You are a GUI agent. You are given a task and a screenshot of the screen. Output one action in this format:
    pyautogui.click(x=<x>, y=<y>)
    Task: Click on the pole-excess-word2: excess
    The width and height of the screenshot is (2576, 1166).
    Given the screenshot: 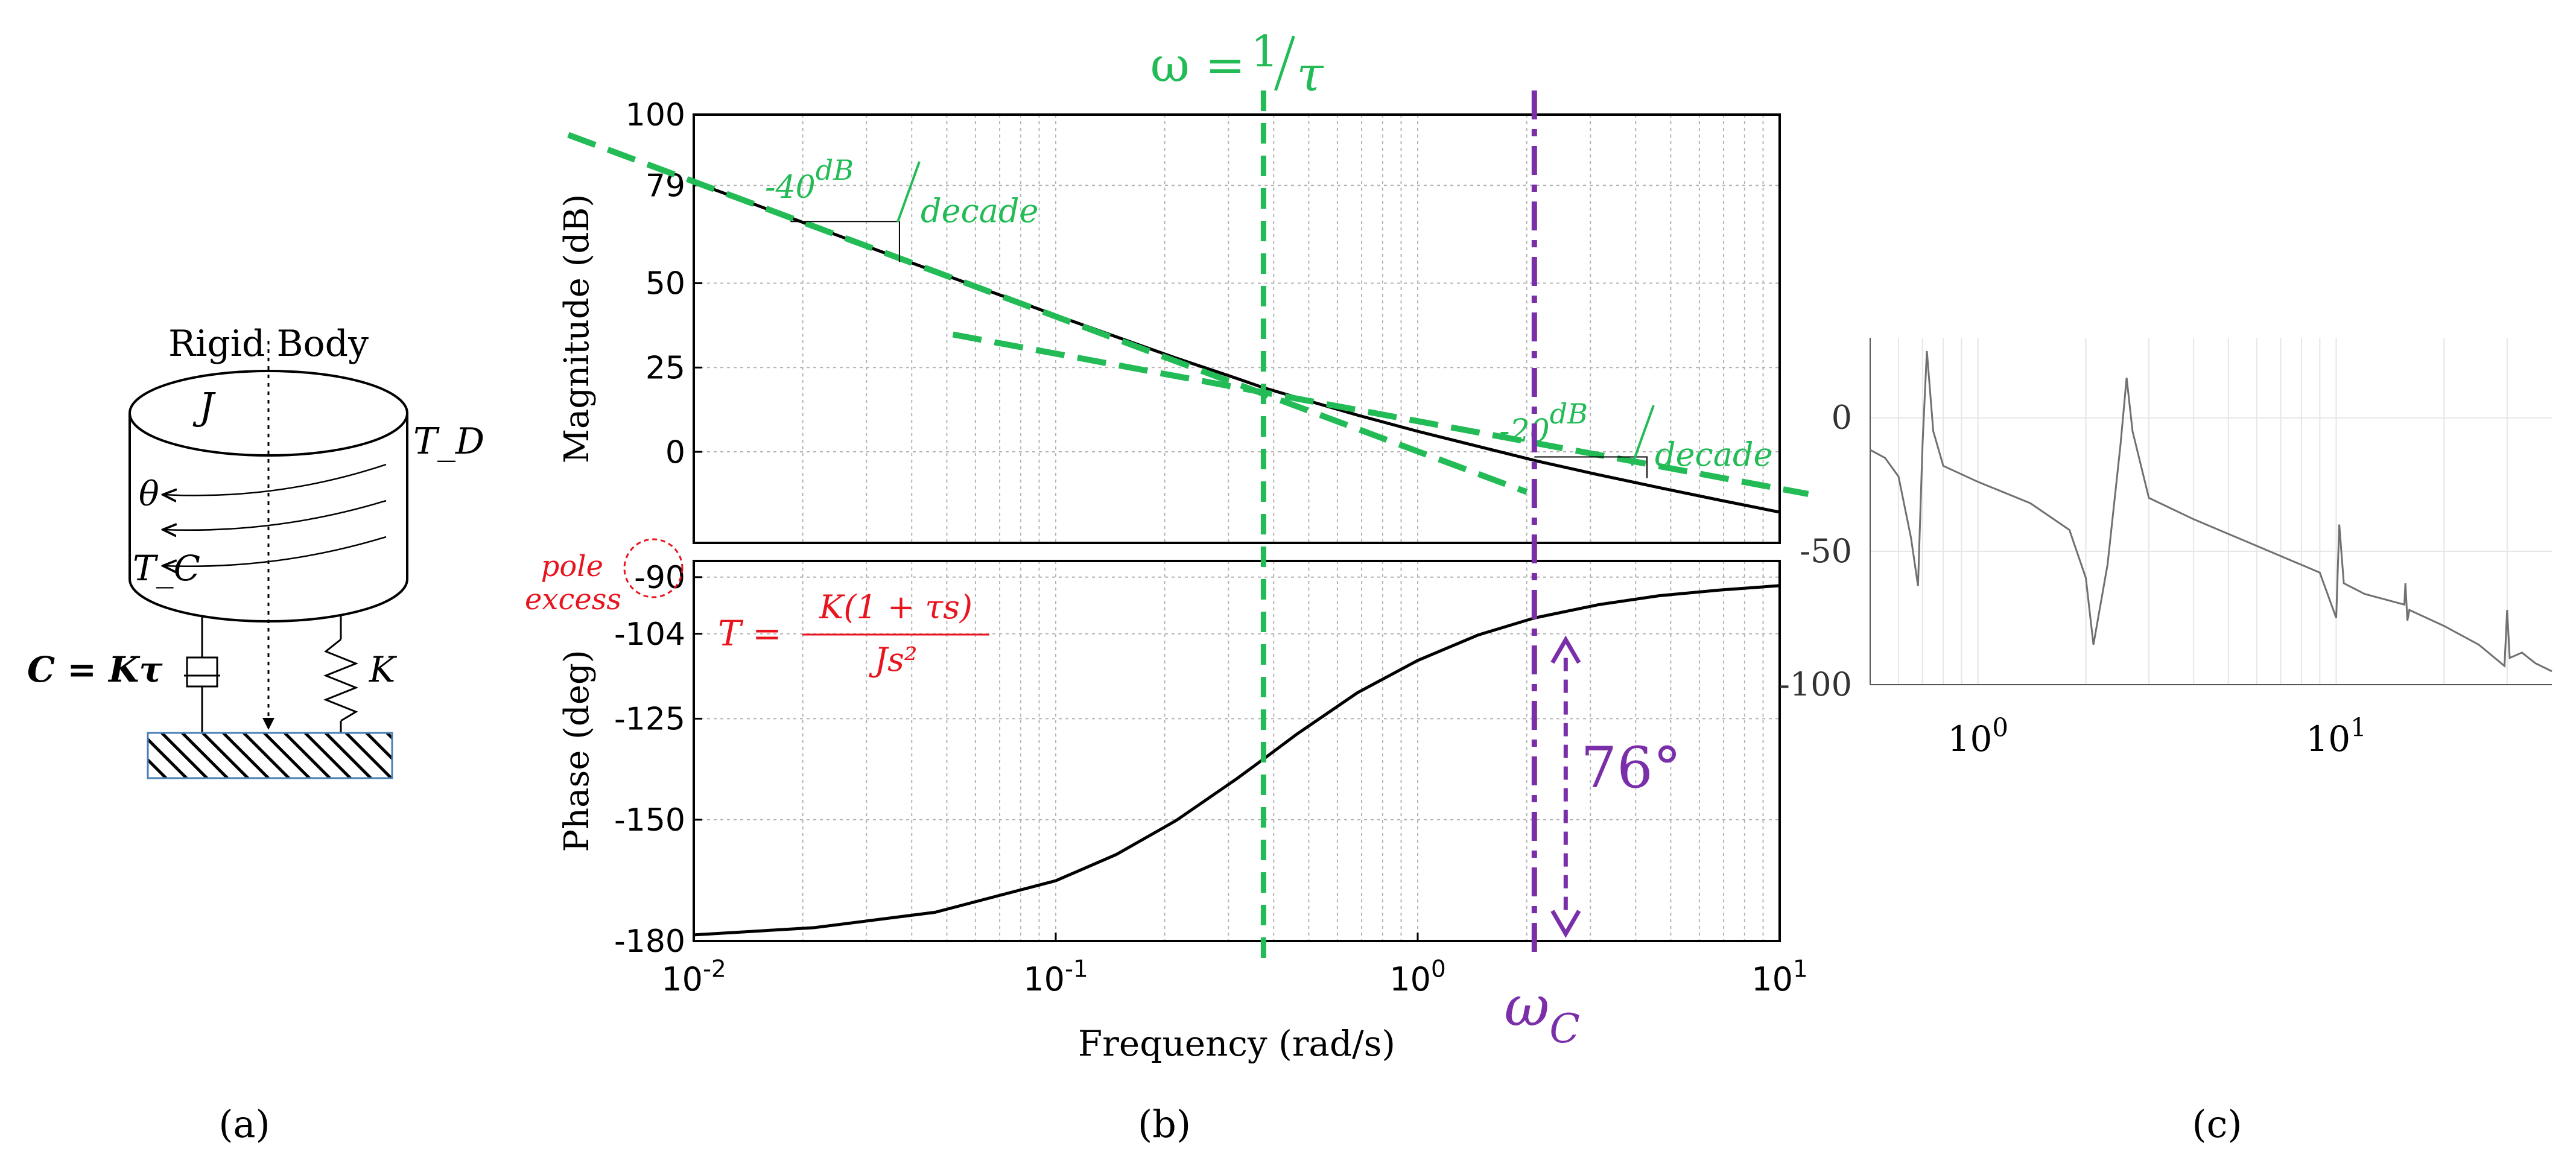 What is the action you would take?
    pyautogui.click(x=573, y=600)
    